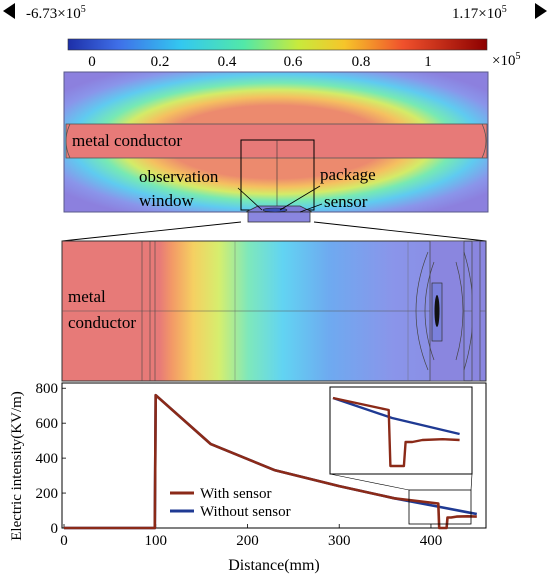 The height and width of the screenshot is (577, 550). I want to click on y-axis: 0 200 400 600 800, so click(51, 459).